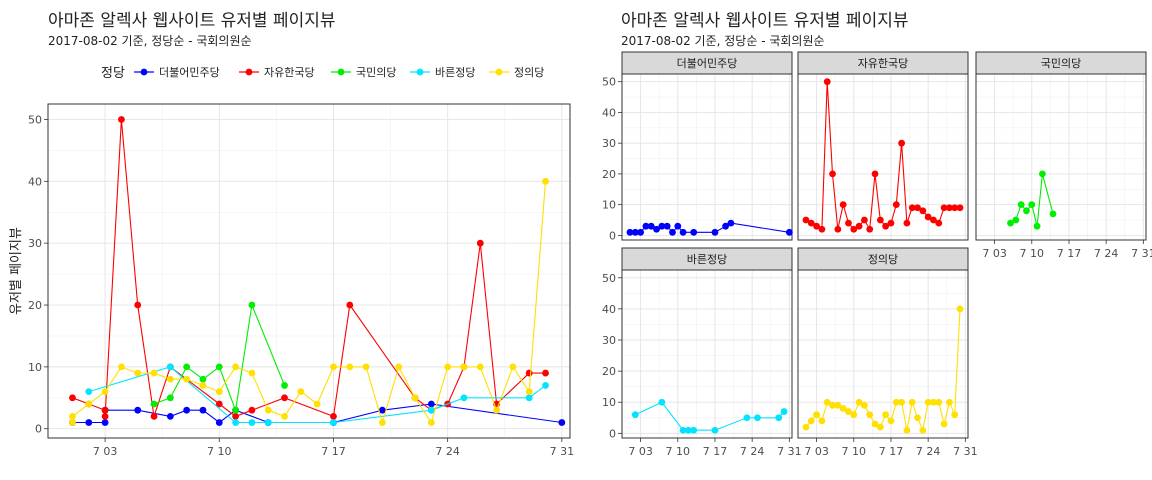  I want to click on x-tick-label: 7 31, so click(789, 451).